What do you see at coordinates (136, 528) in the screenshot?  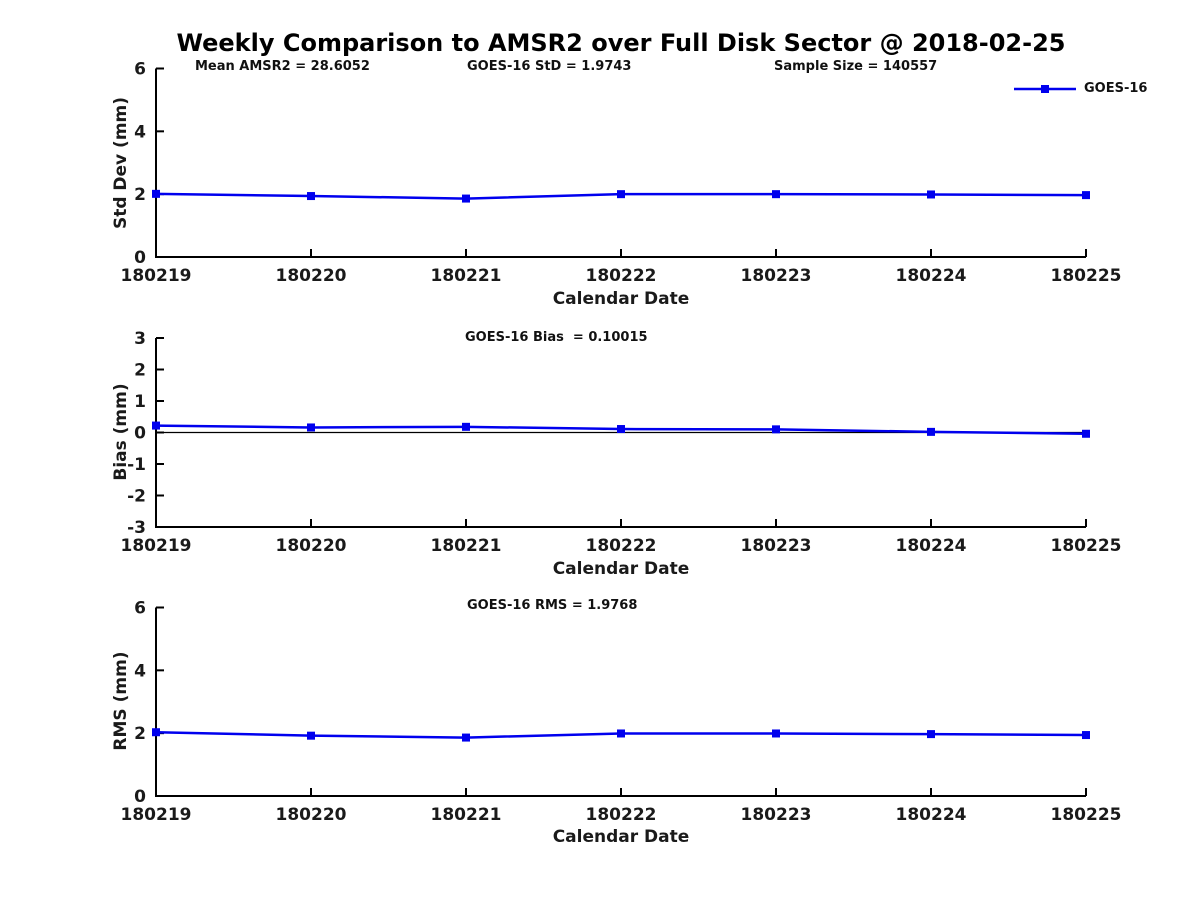 I see `y-tick-label: -3` at bounding box center [136, 528].